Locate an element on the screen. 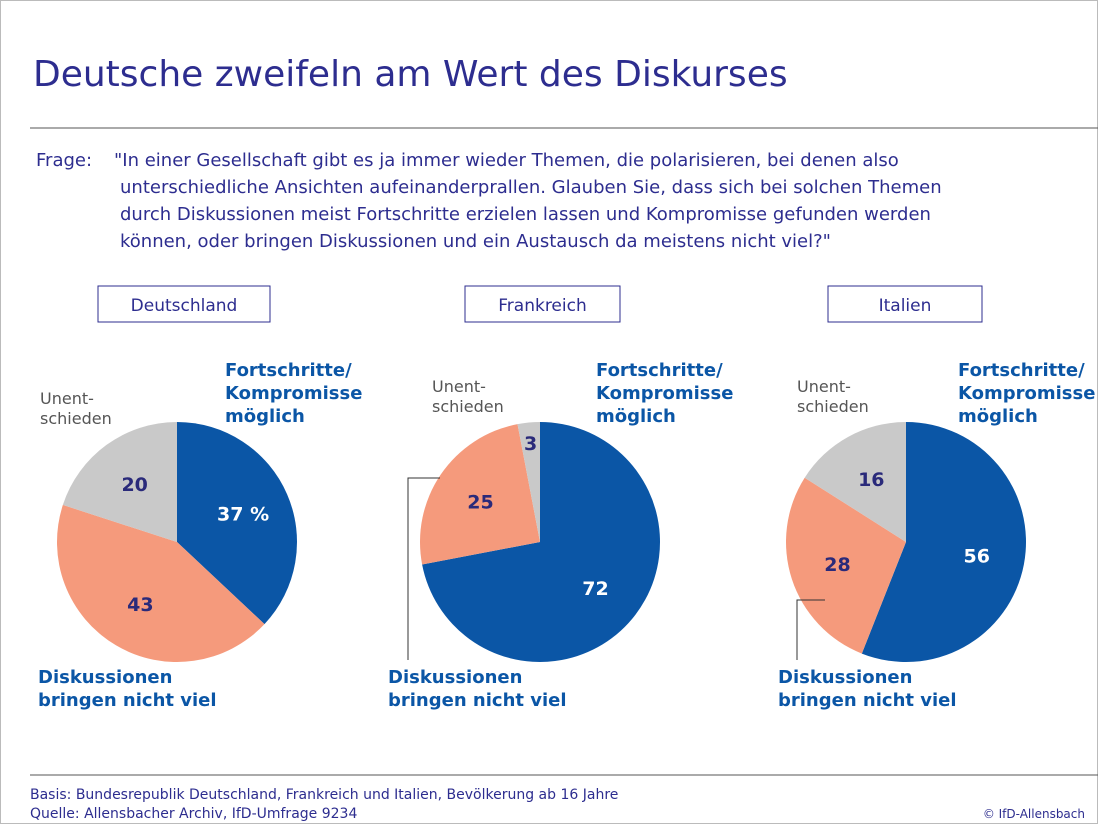 The width and height of the screenshot is (1098, 824). value-label: 43 is located at coordinates (140, 605).